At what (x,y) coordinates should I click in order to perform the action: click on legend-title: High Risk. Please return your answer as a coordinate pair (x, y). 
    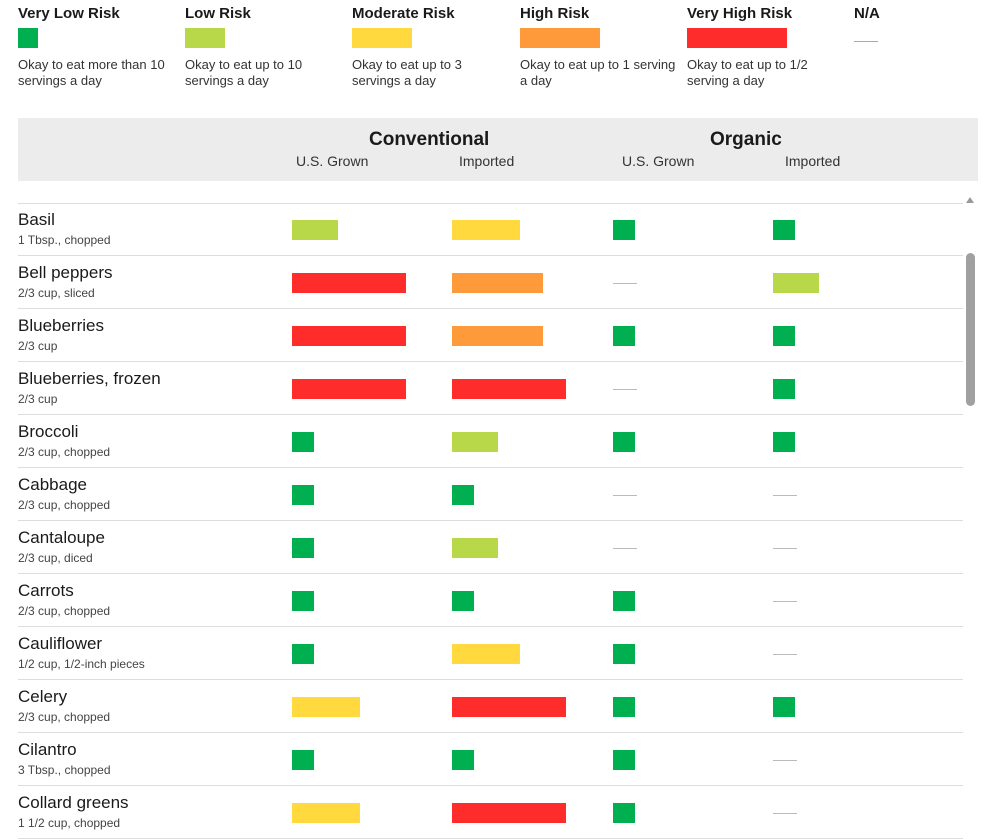
    Looking at the image, I should click on (555, 13).